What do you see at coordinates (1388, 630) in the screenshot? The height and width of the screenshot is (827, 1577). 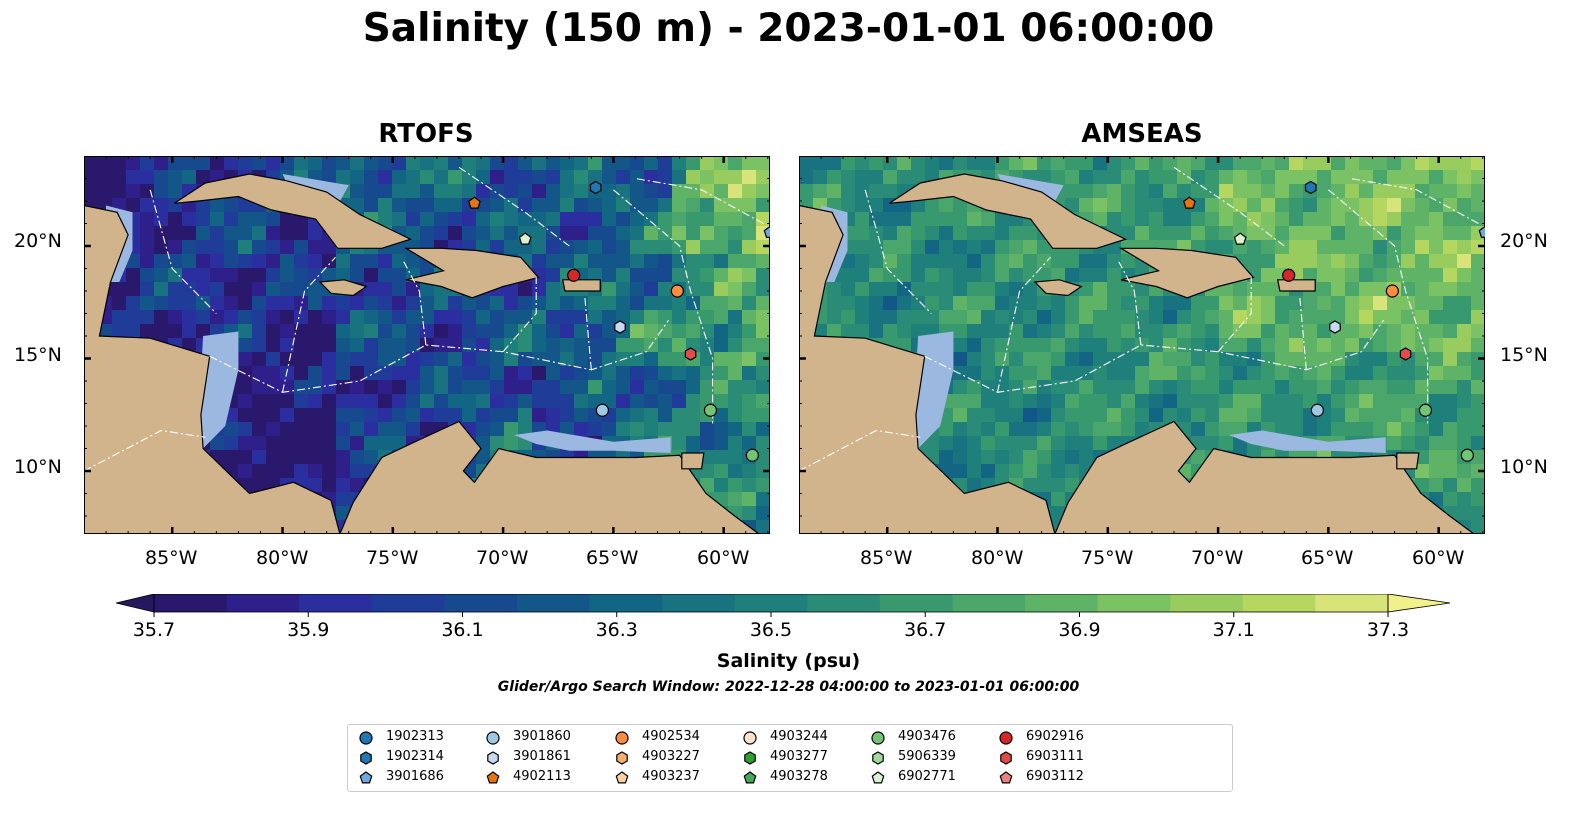 I see `colorbar-tick-label: 37.3` at bounding box center [1388, 630].